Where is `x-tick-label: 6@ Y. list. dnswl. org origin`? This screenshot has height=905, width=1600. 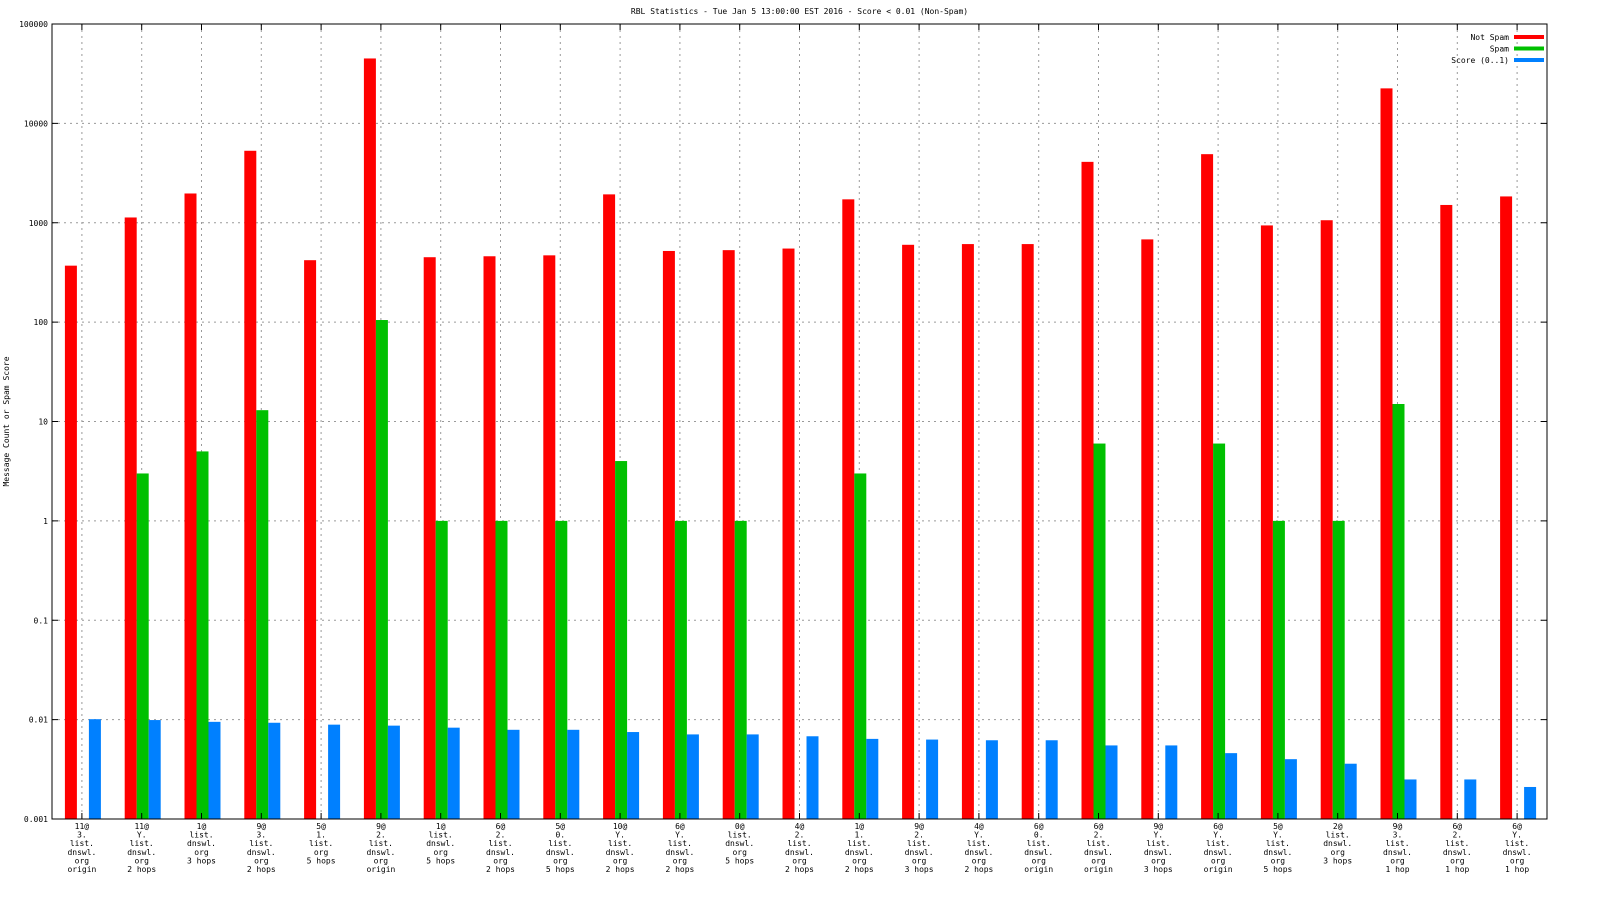
x-tick-label: 6@ Y. list. dnswl. org origin is located at coordinates (1218, 848).